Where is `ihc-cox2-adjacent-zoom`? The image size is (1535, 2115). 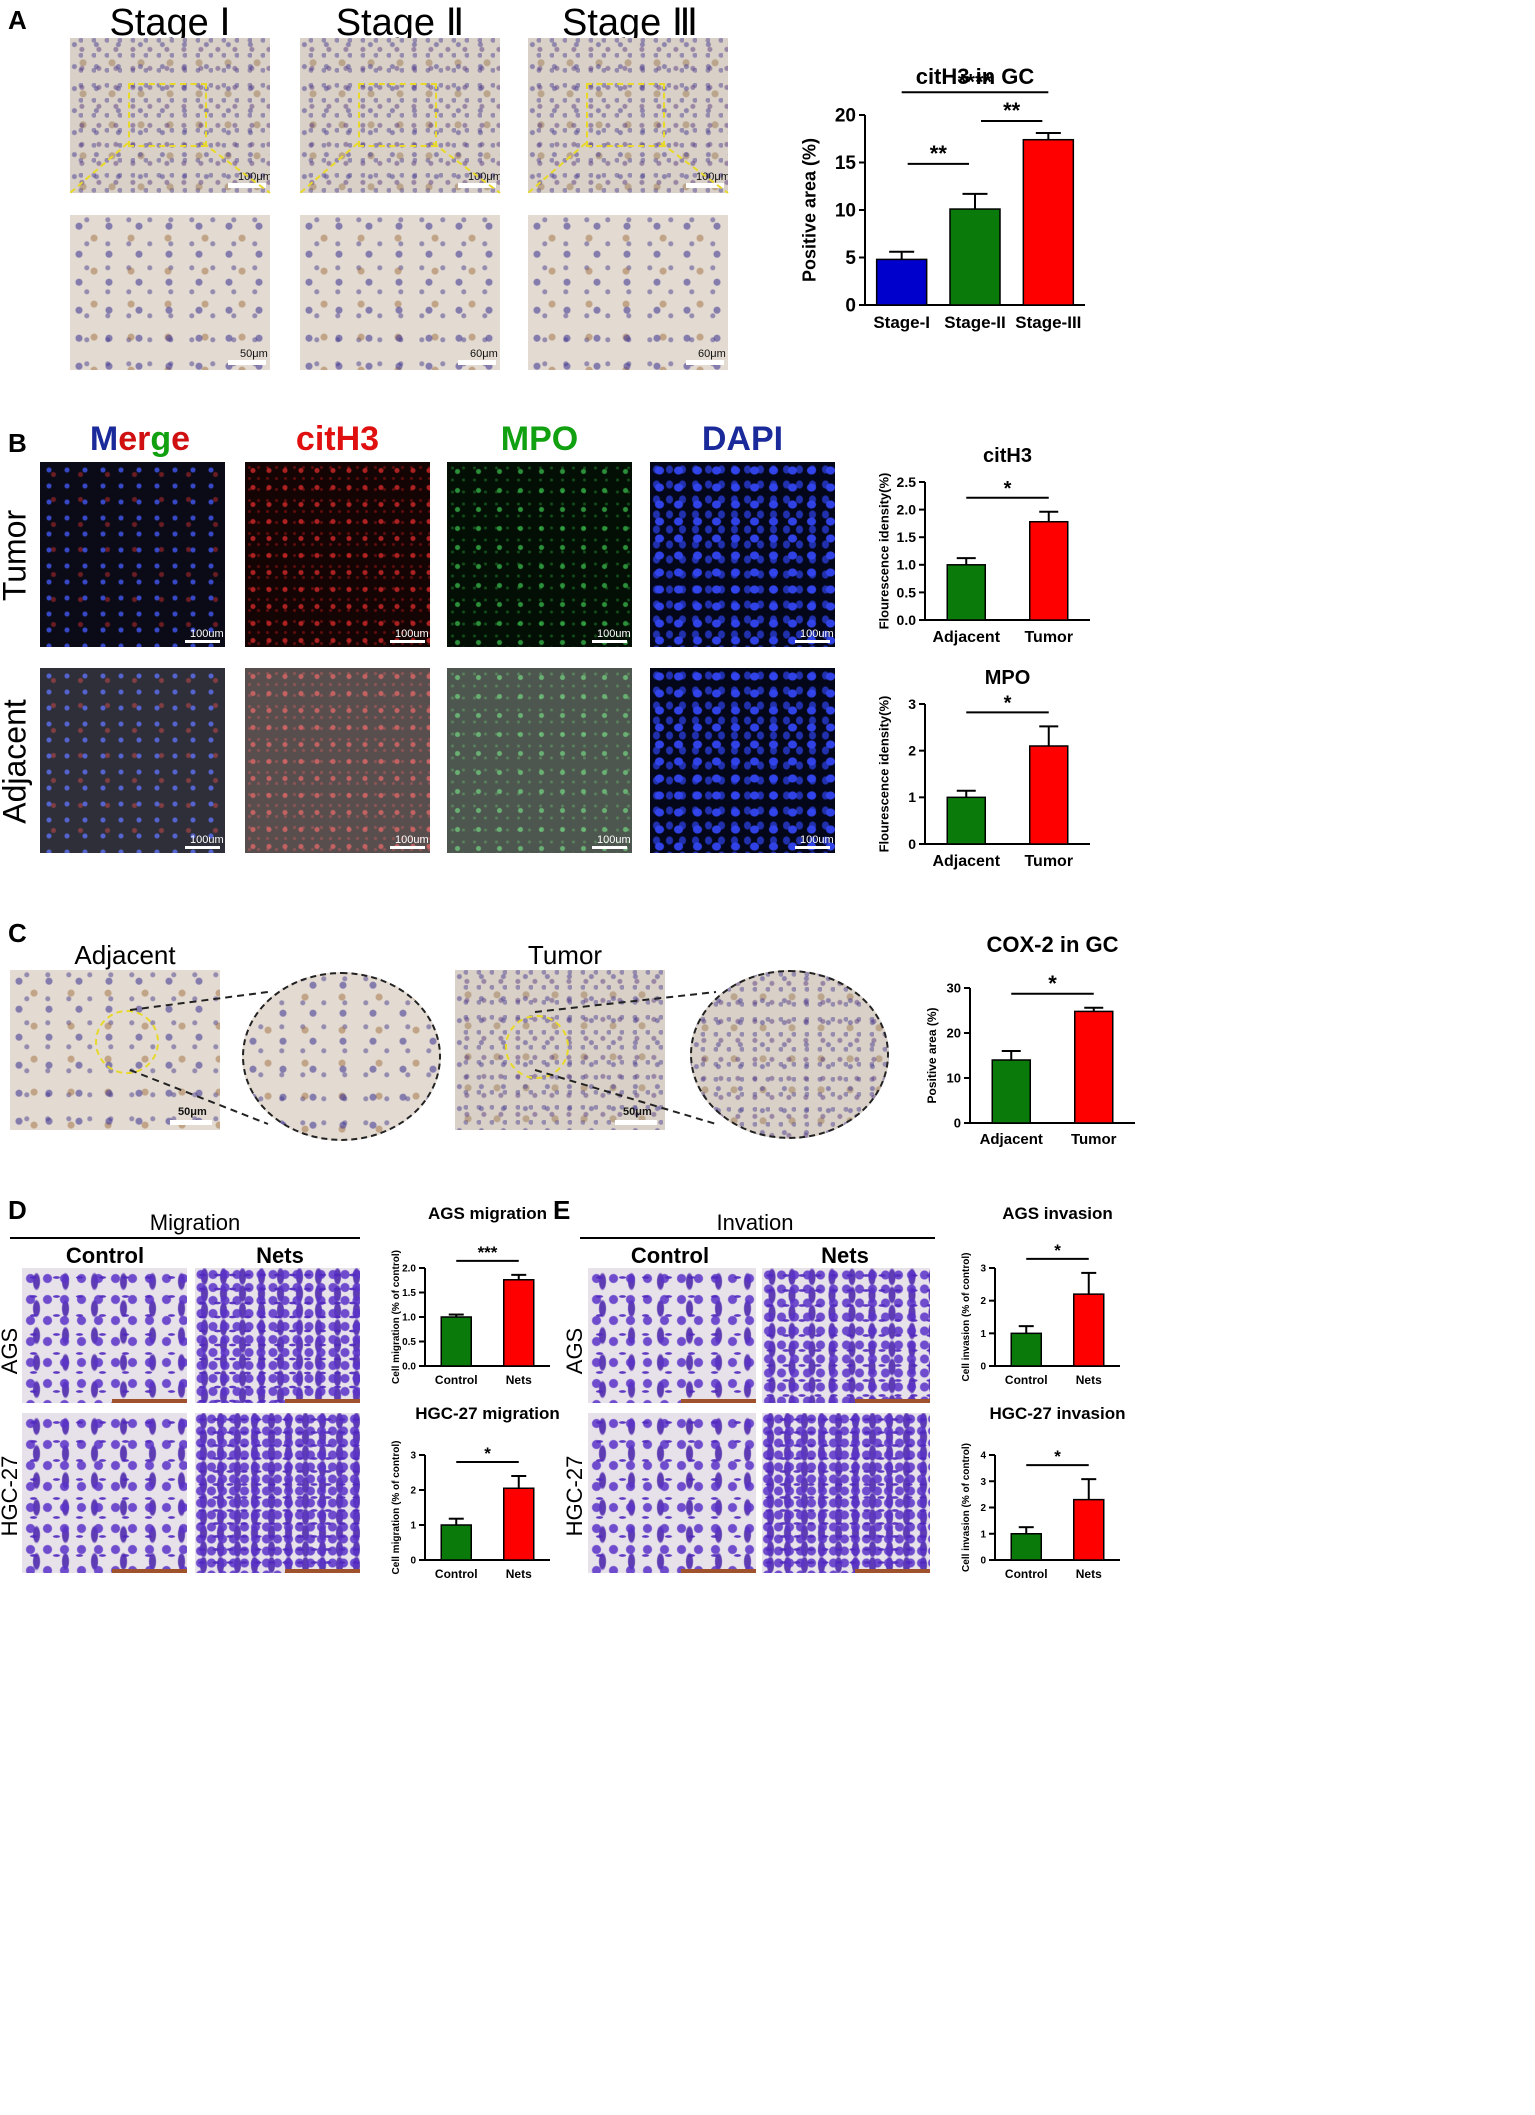
ihc-cox2-adjacent-zoom is located at coordinates (341, 1056).